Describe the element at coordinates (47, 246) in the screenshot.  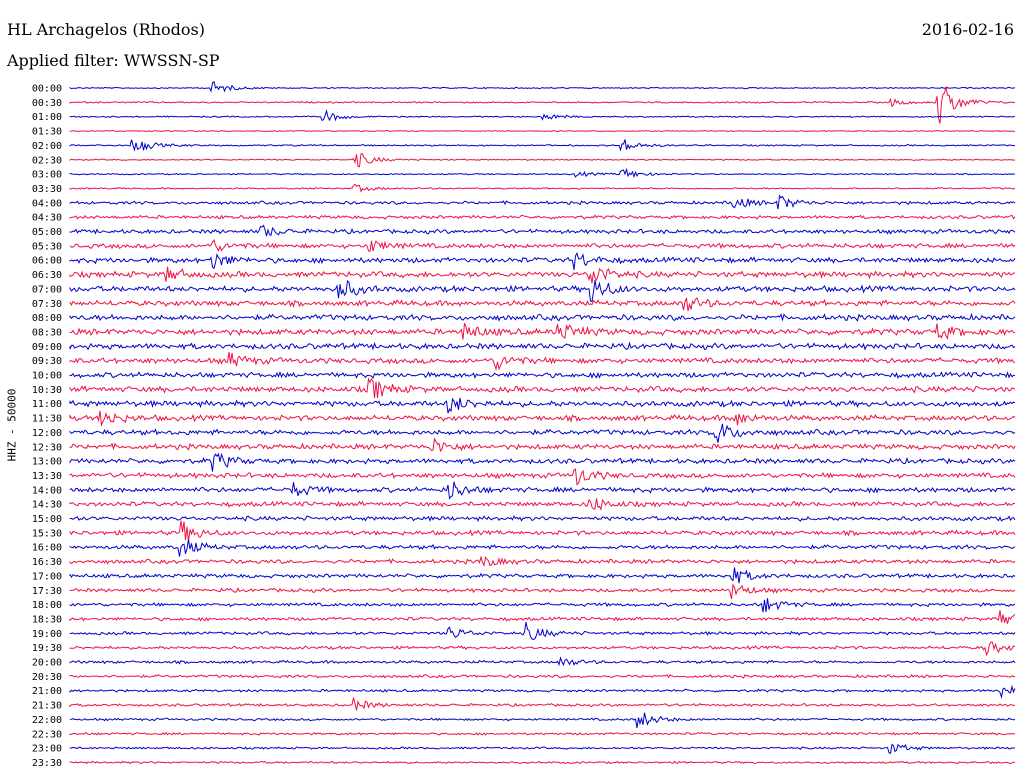
I see `row-time-label: 05:30` at that location.